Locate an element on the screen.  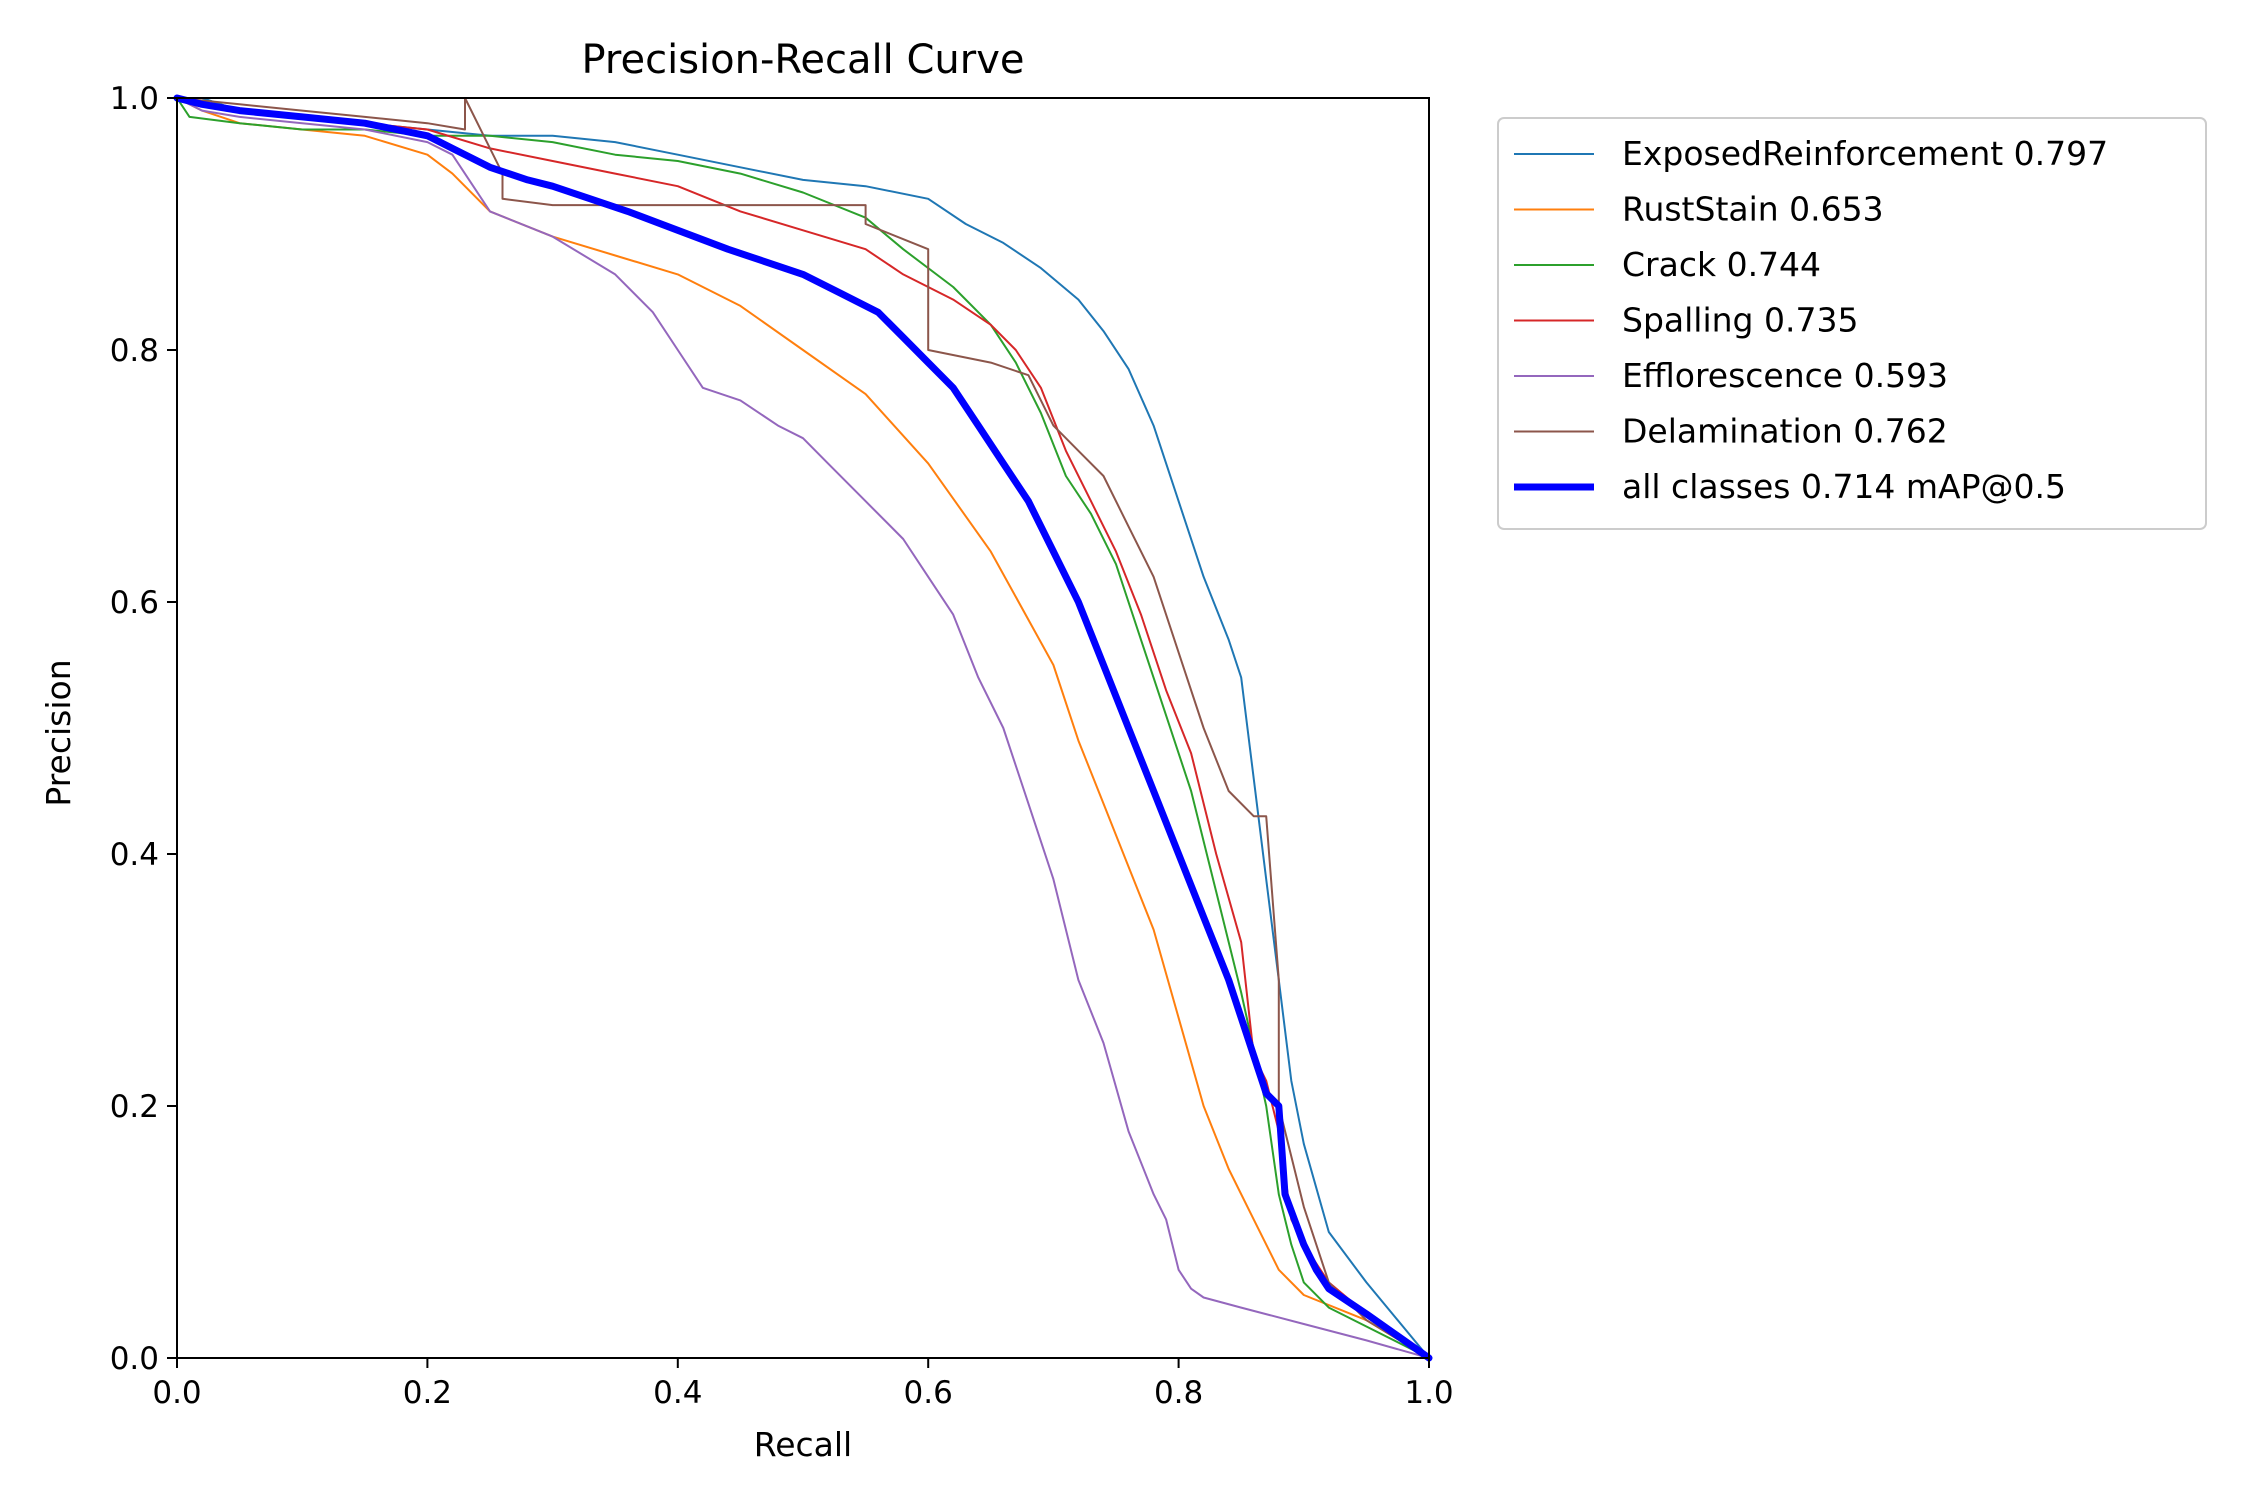
x-tick-label: 1.0 is located at coordinates (1428, 1393).